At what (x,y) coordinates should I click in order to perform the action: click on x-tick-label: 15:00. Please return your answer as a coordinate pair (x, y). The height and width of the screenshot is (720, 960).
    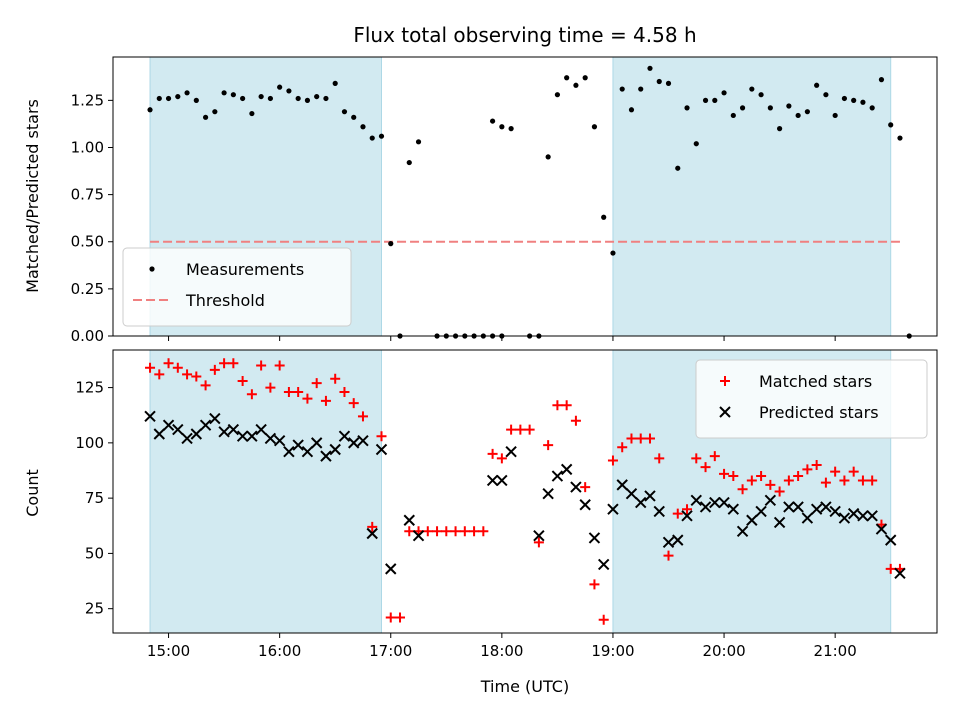
    Looking at the image, I should click on (168, 651).